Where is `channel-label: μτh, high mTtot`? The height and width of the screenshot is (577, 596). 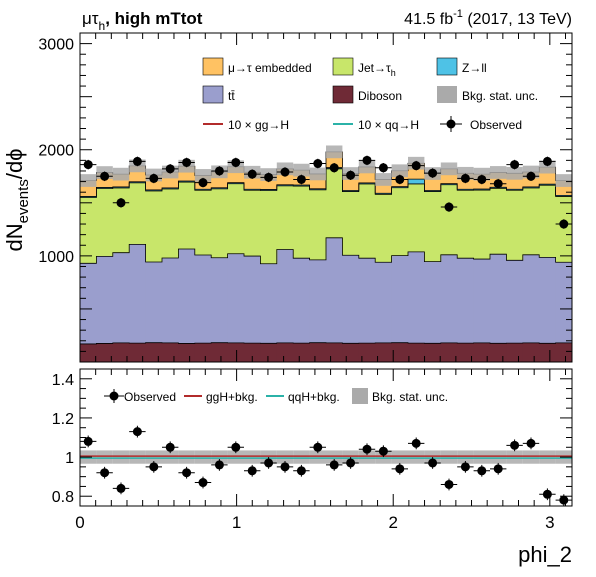 channel-label: μτh, high mTtot is located at coordinates (142, 21).